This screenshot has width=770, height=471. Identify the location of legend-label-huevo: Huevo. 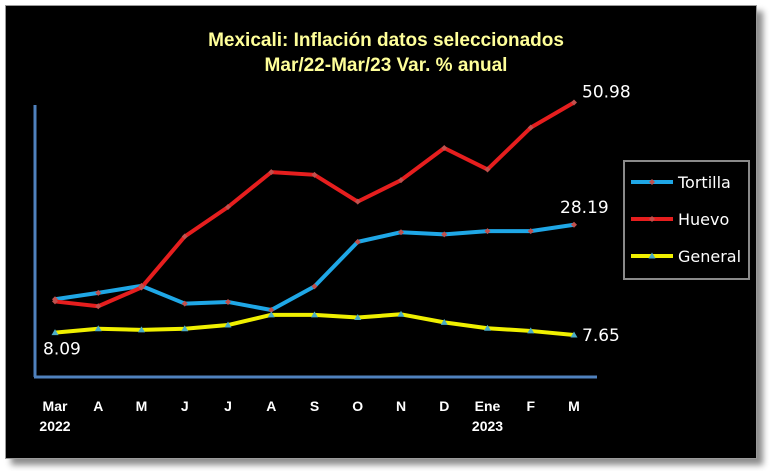
(703, 219).